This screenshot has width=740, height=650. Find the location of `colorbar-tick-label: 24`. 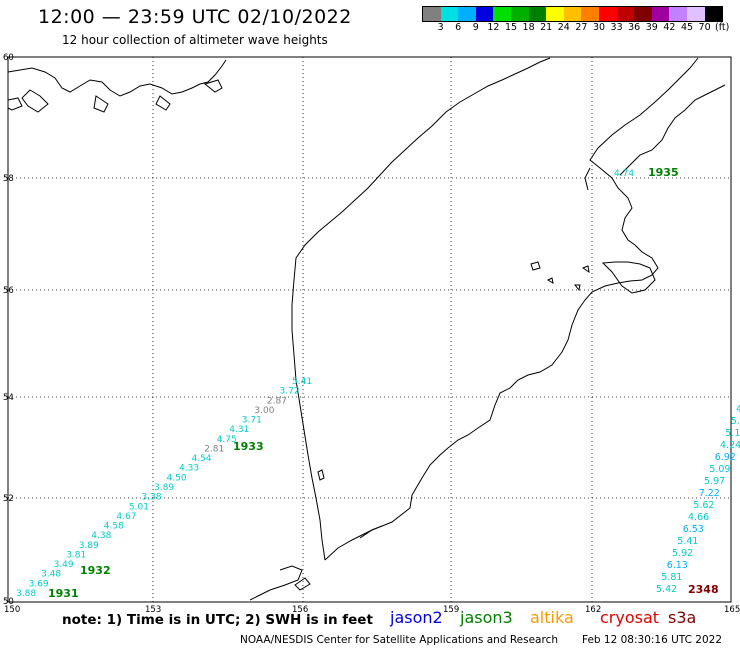

colorbar-tick-label: 24 is located at coordinates (563, 27).